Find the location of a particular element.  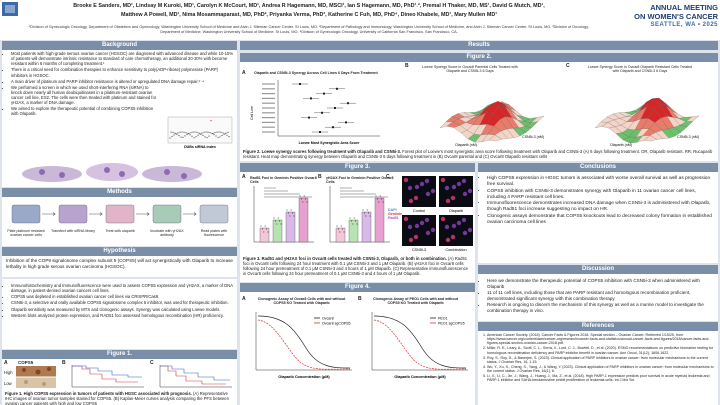

stain-label: COPS5 is located at coordinates (26, 362).